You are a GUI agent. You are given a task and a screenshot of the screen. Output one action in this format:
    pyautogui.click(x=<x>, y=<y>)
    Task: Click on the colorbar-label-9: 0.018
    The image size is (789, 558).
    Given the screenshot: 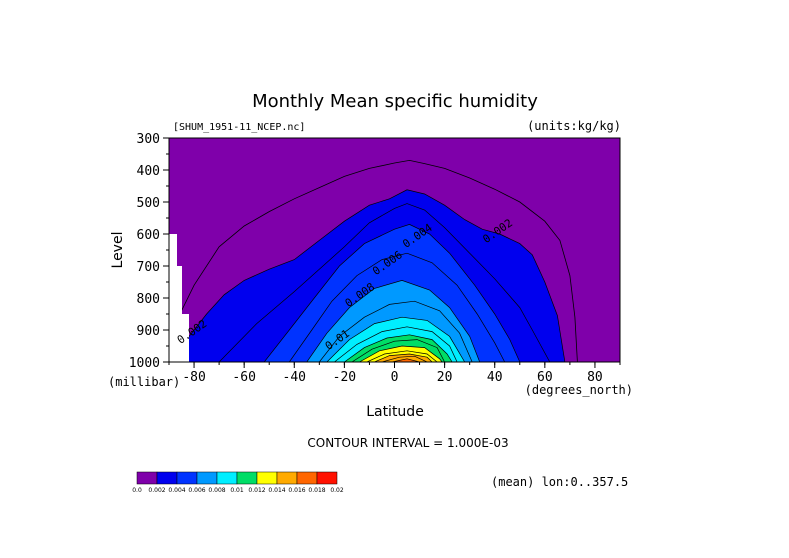 What is the action you would take?
    pyautogui.click(x=316, y=490)
    